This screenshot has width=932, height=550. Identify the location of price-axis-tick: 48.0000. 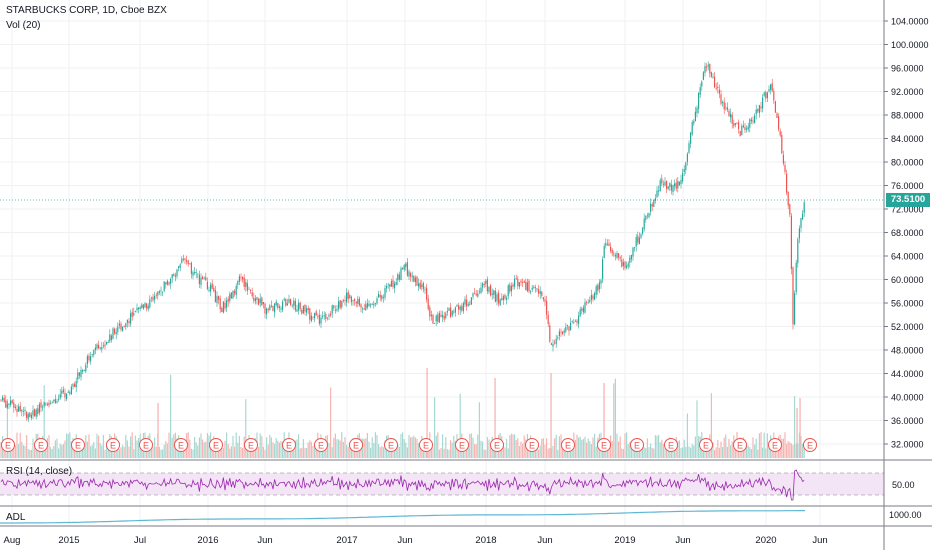
(907, 351).